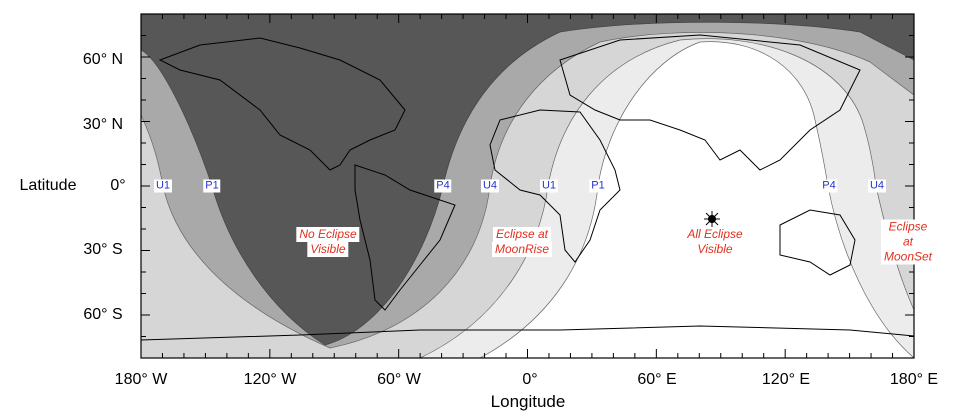 The image size is (960, 415). Describe the element at coordinates (786, 379) in the screenshot. I see `lon-tick-label: 120° E` at that location.